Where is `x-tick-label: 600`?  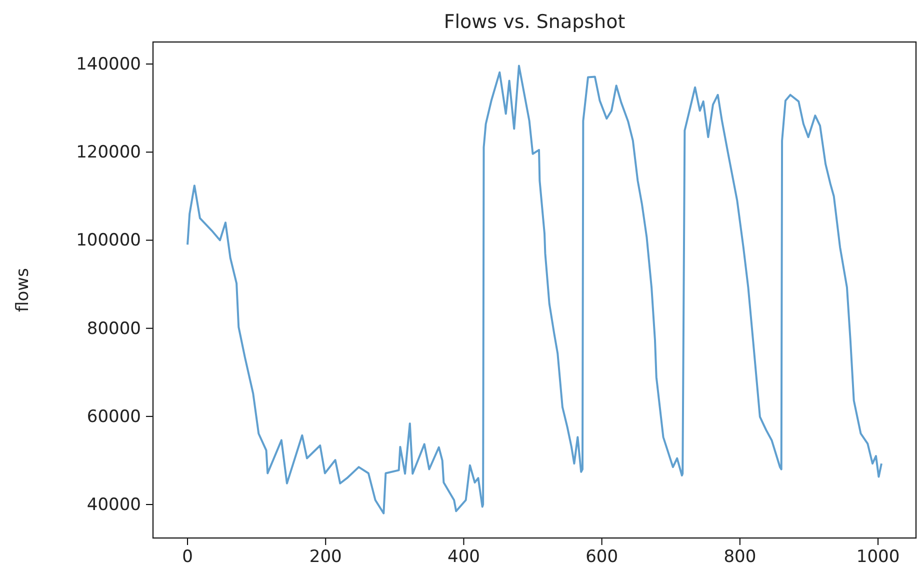 x-tick-label: 600 is located at coordinates (602, 557).